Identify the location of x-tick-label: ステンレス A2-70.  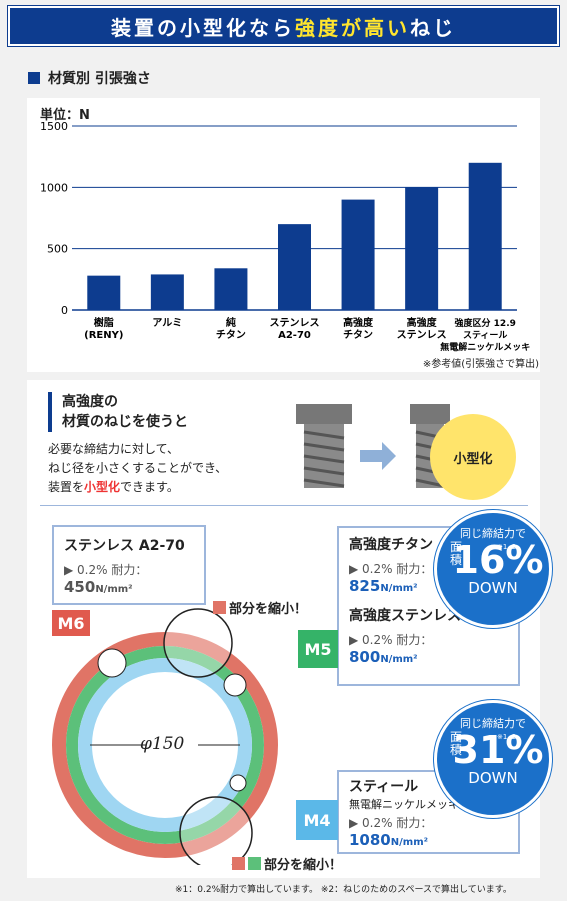
(295, 329).